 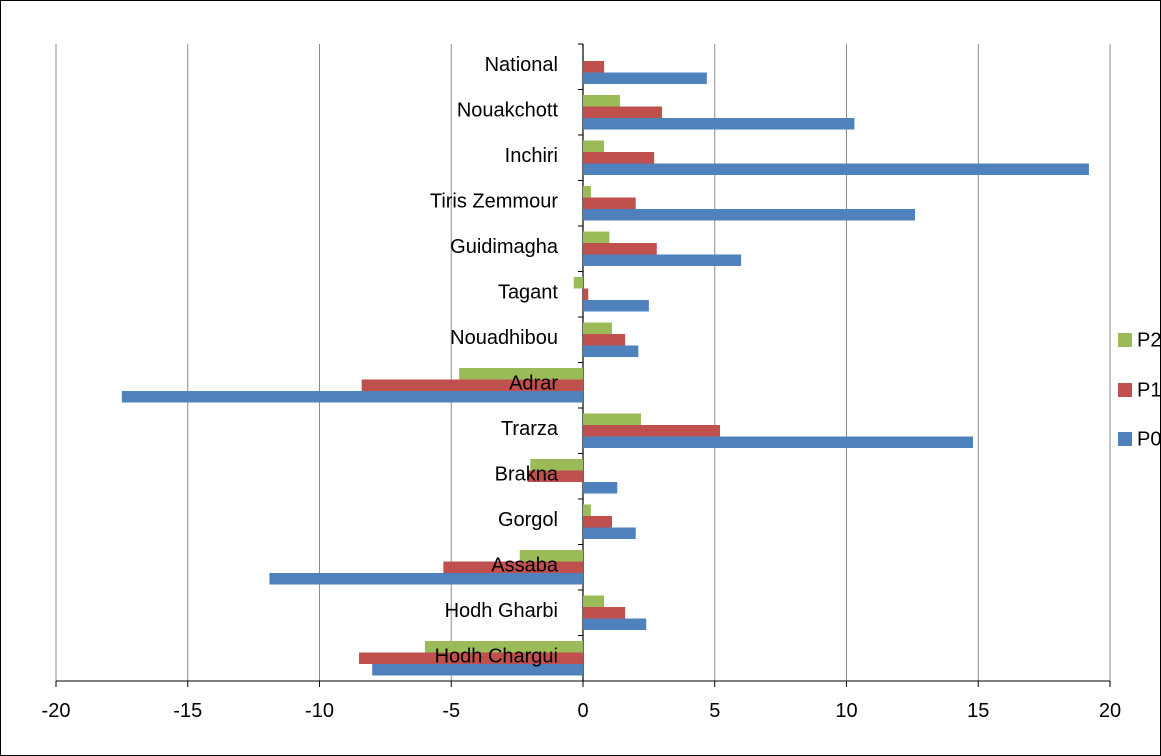 What do you see at coordinates (582, 711) in the screenshot?
I see `x-tick-label: 0` at bounding box center [582, 711].